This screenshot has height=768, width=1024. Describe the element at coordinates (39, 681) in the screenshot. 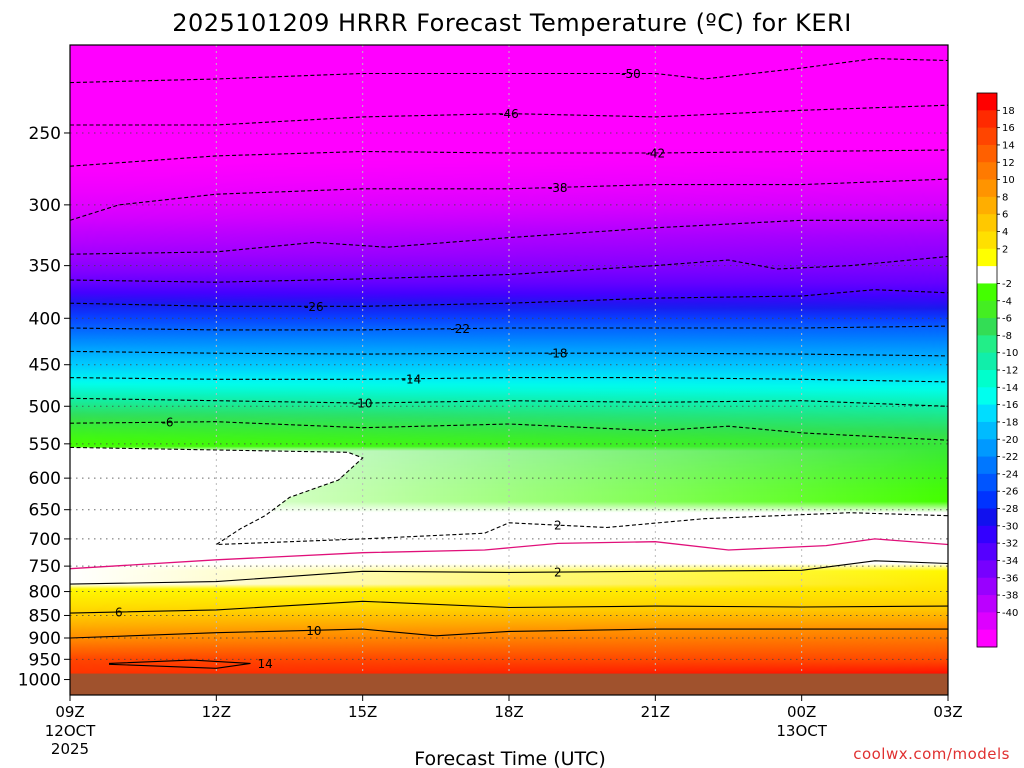

I see `y-tick-label: 1000` at that location.